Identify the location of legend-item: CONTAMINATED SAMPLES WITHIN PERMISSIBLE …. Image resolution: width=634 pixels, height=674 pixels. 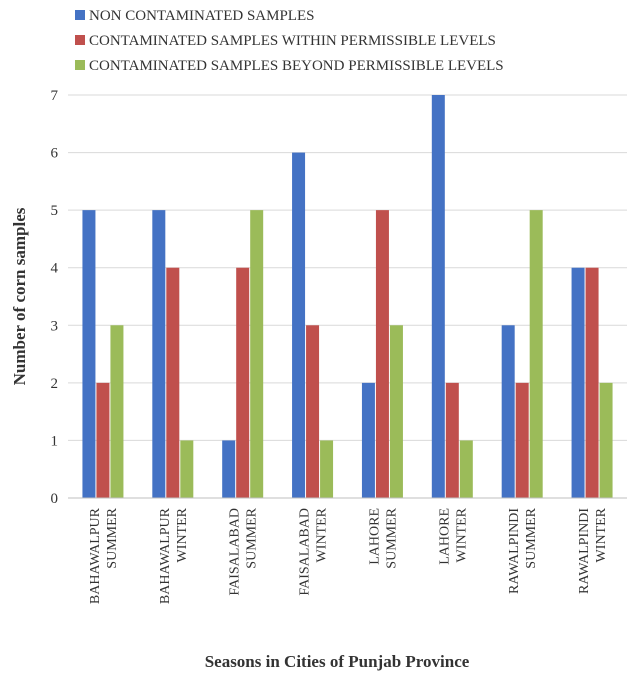
(285, 41).